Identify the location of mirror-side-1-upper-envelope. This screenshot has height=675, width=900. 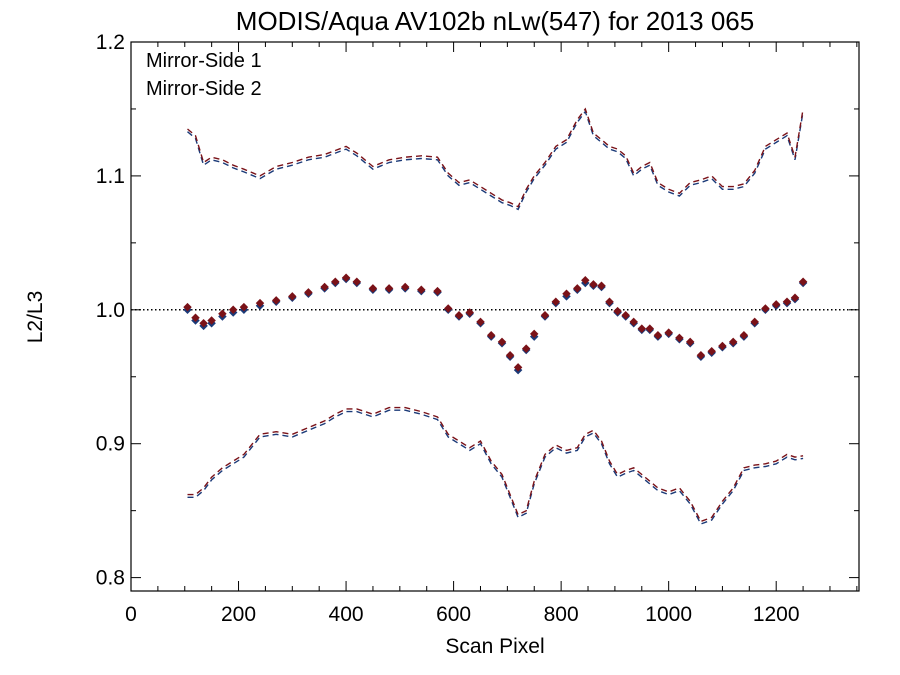
(495, 160).